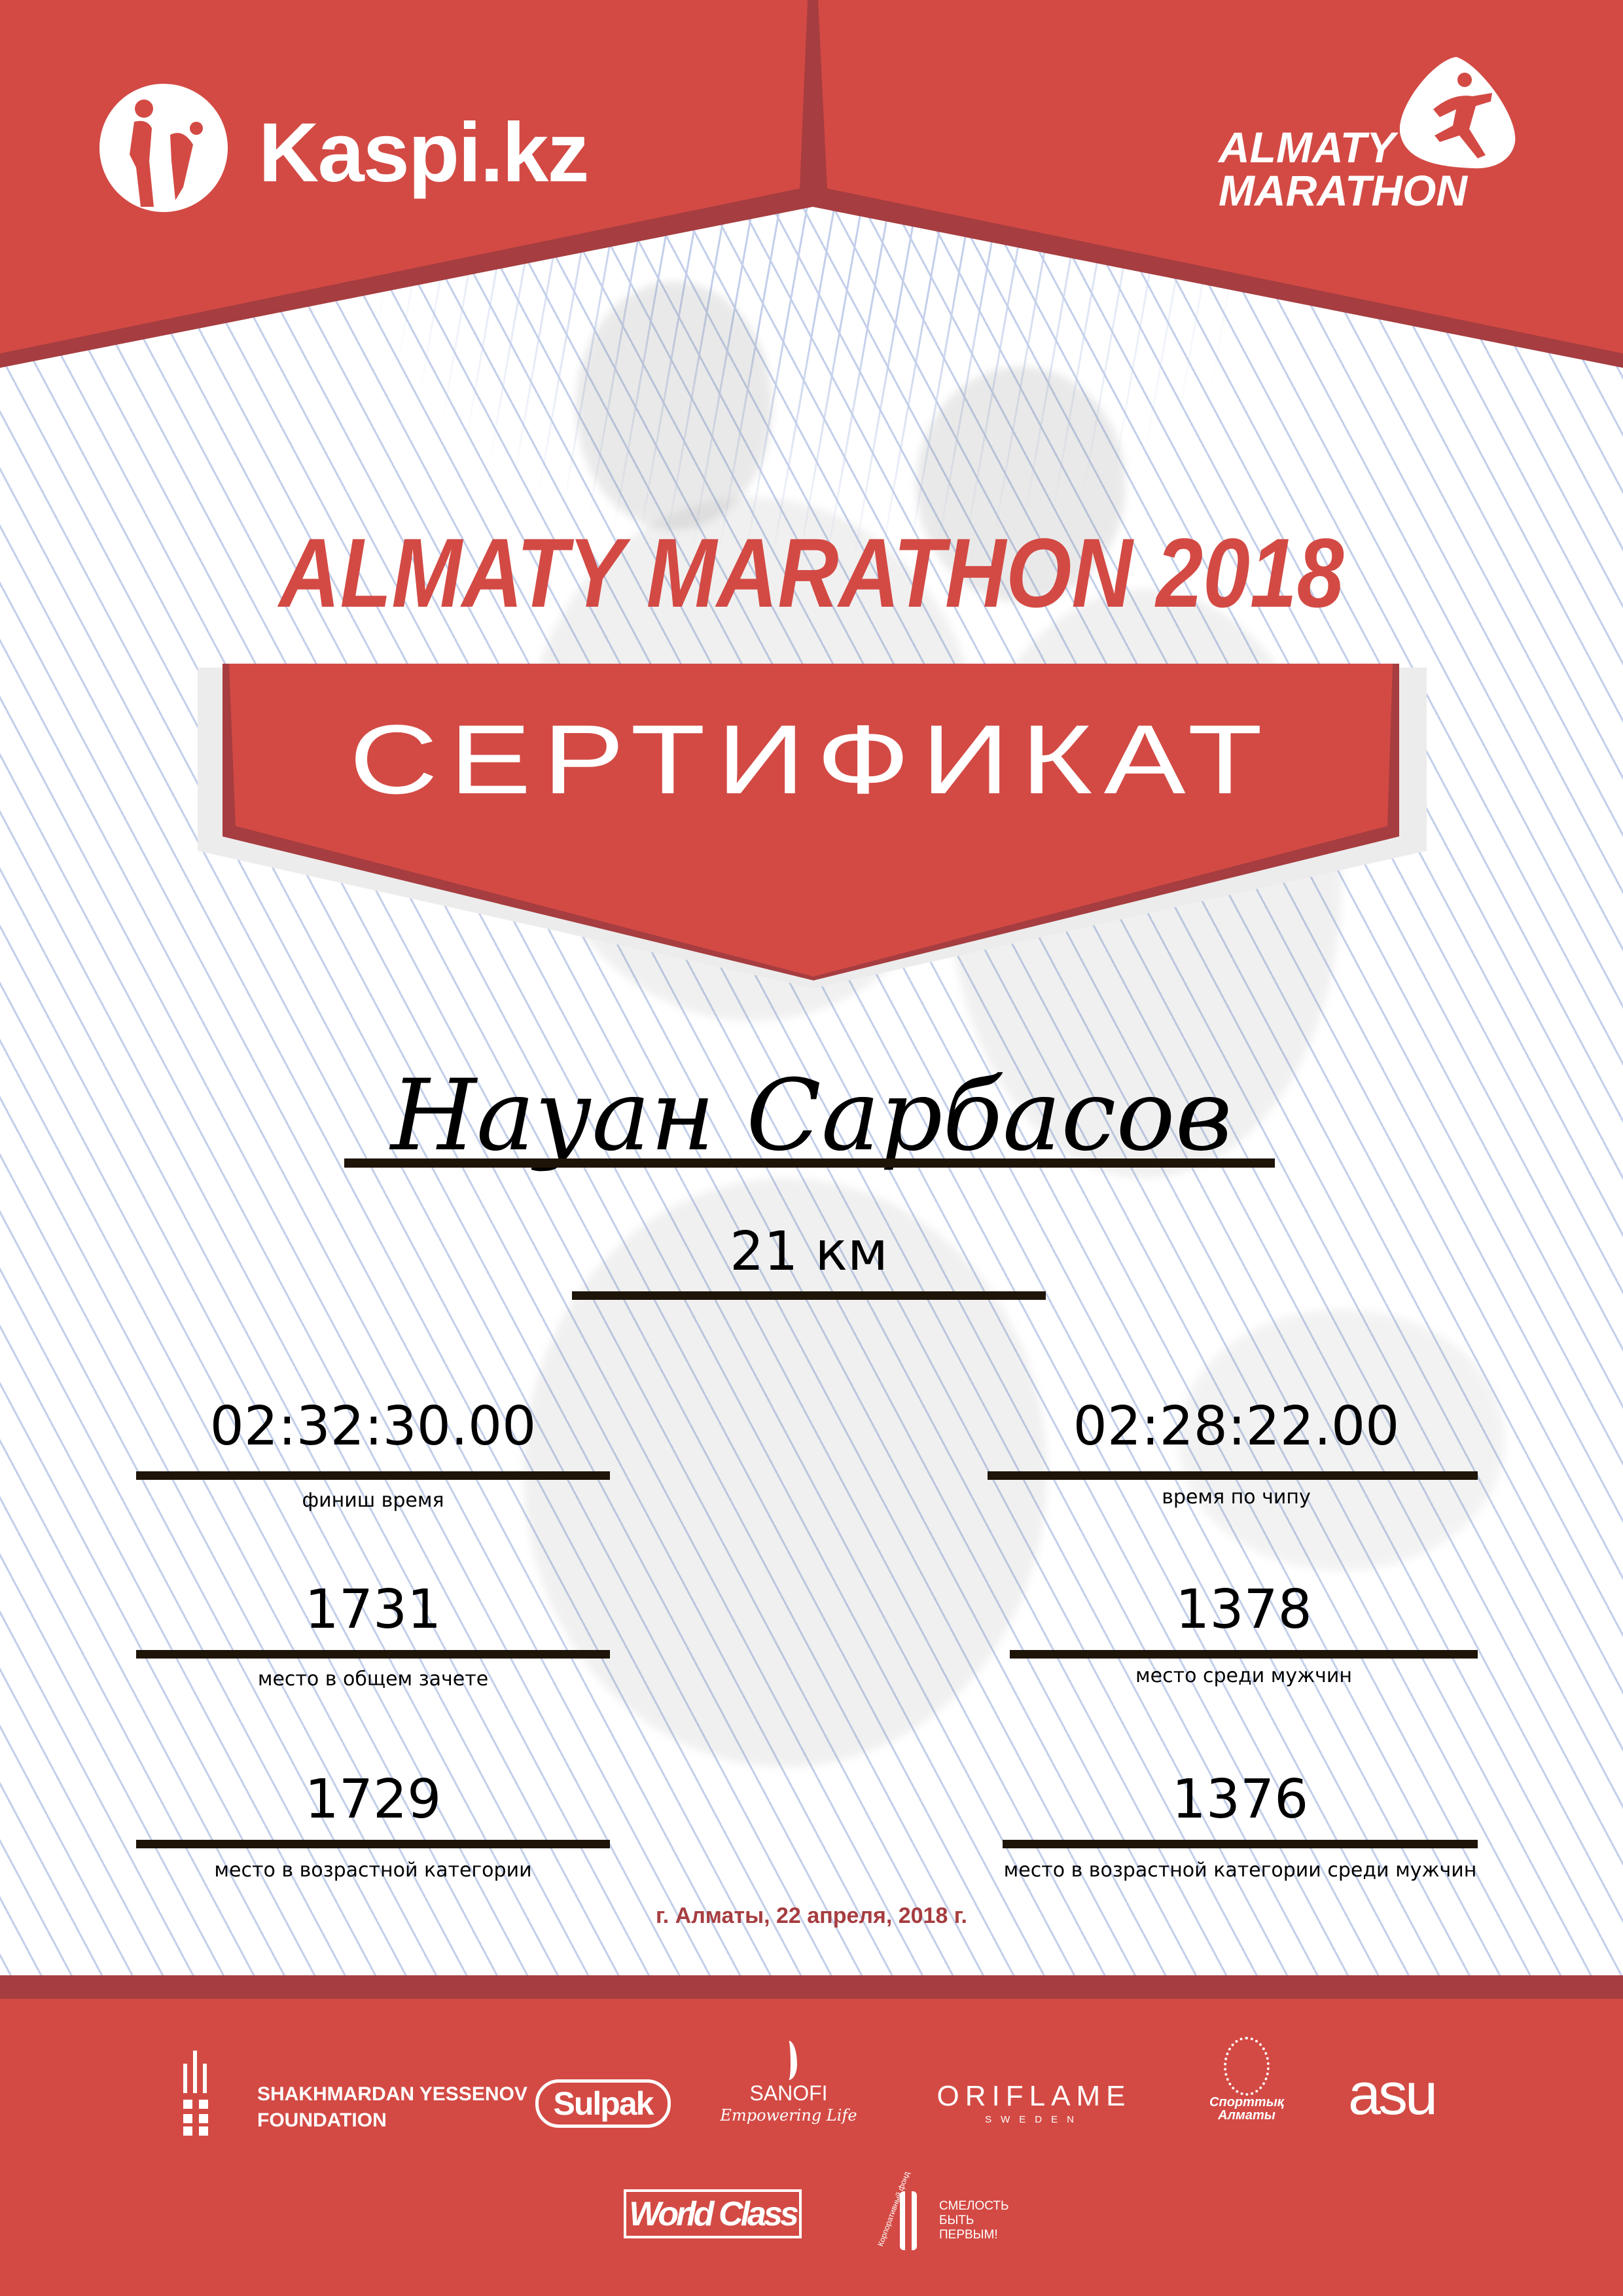  I want to click on certificate-banner, so click(813, 826).